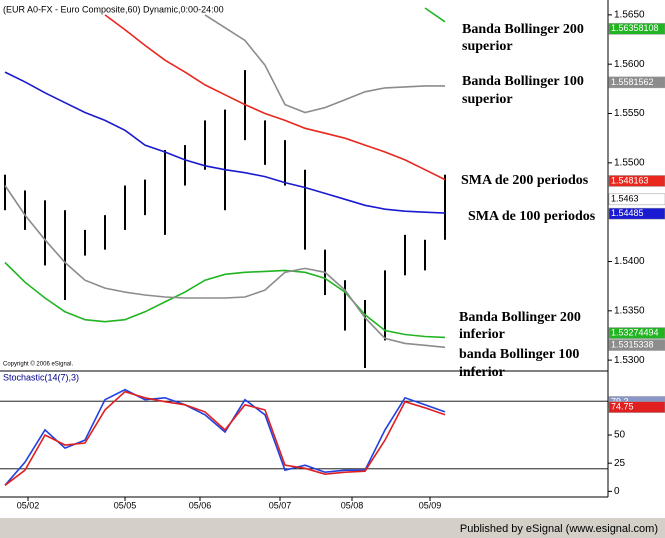 The width and height of the screenshot is (665, 538). Describe the element at coordinates (630, 180) in the screenshot. I see `value-tag-label: 1.548163` at that location.